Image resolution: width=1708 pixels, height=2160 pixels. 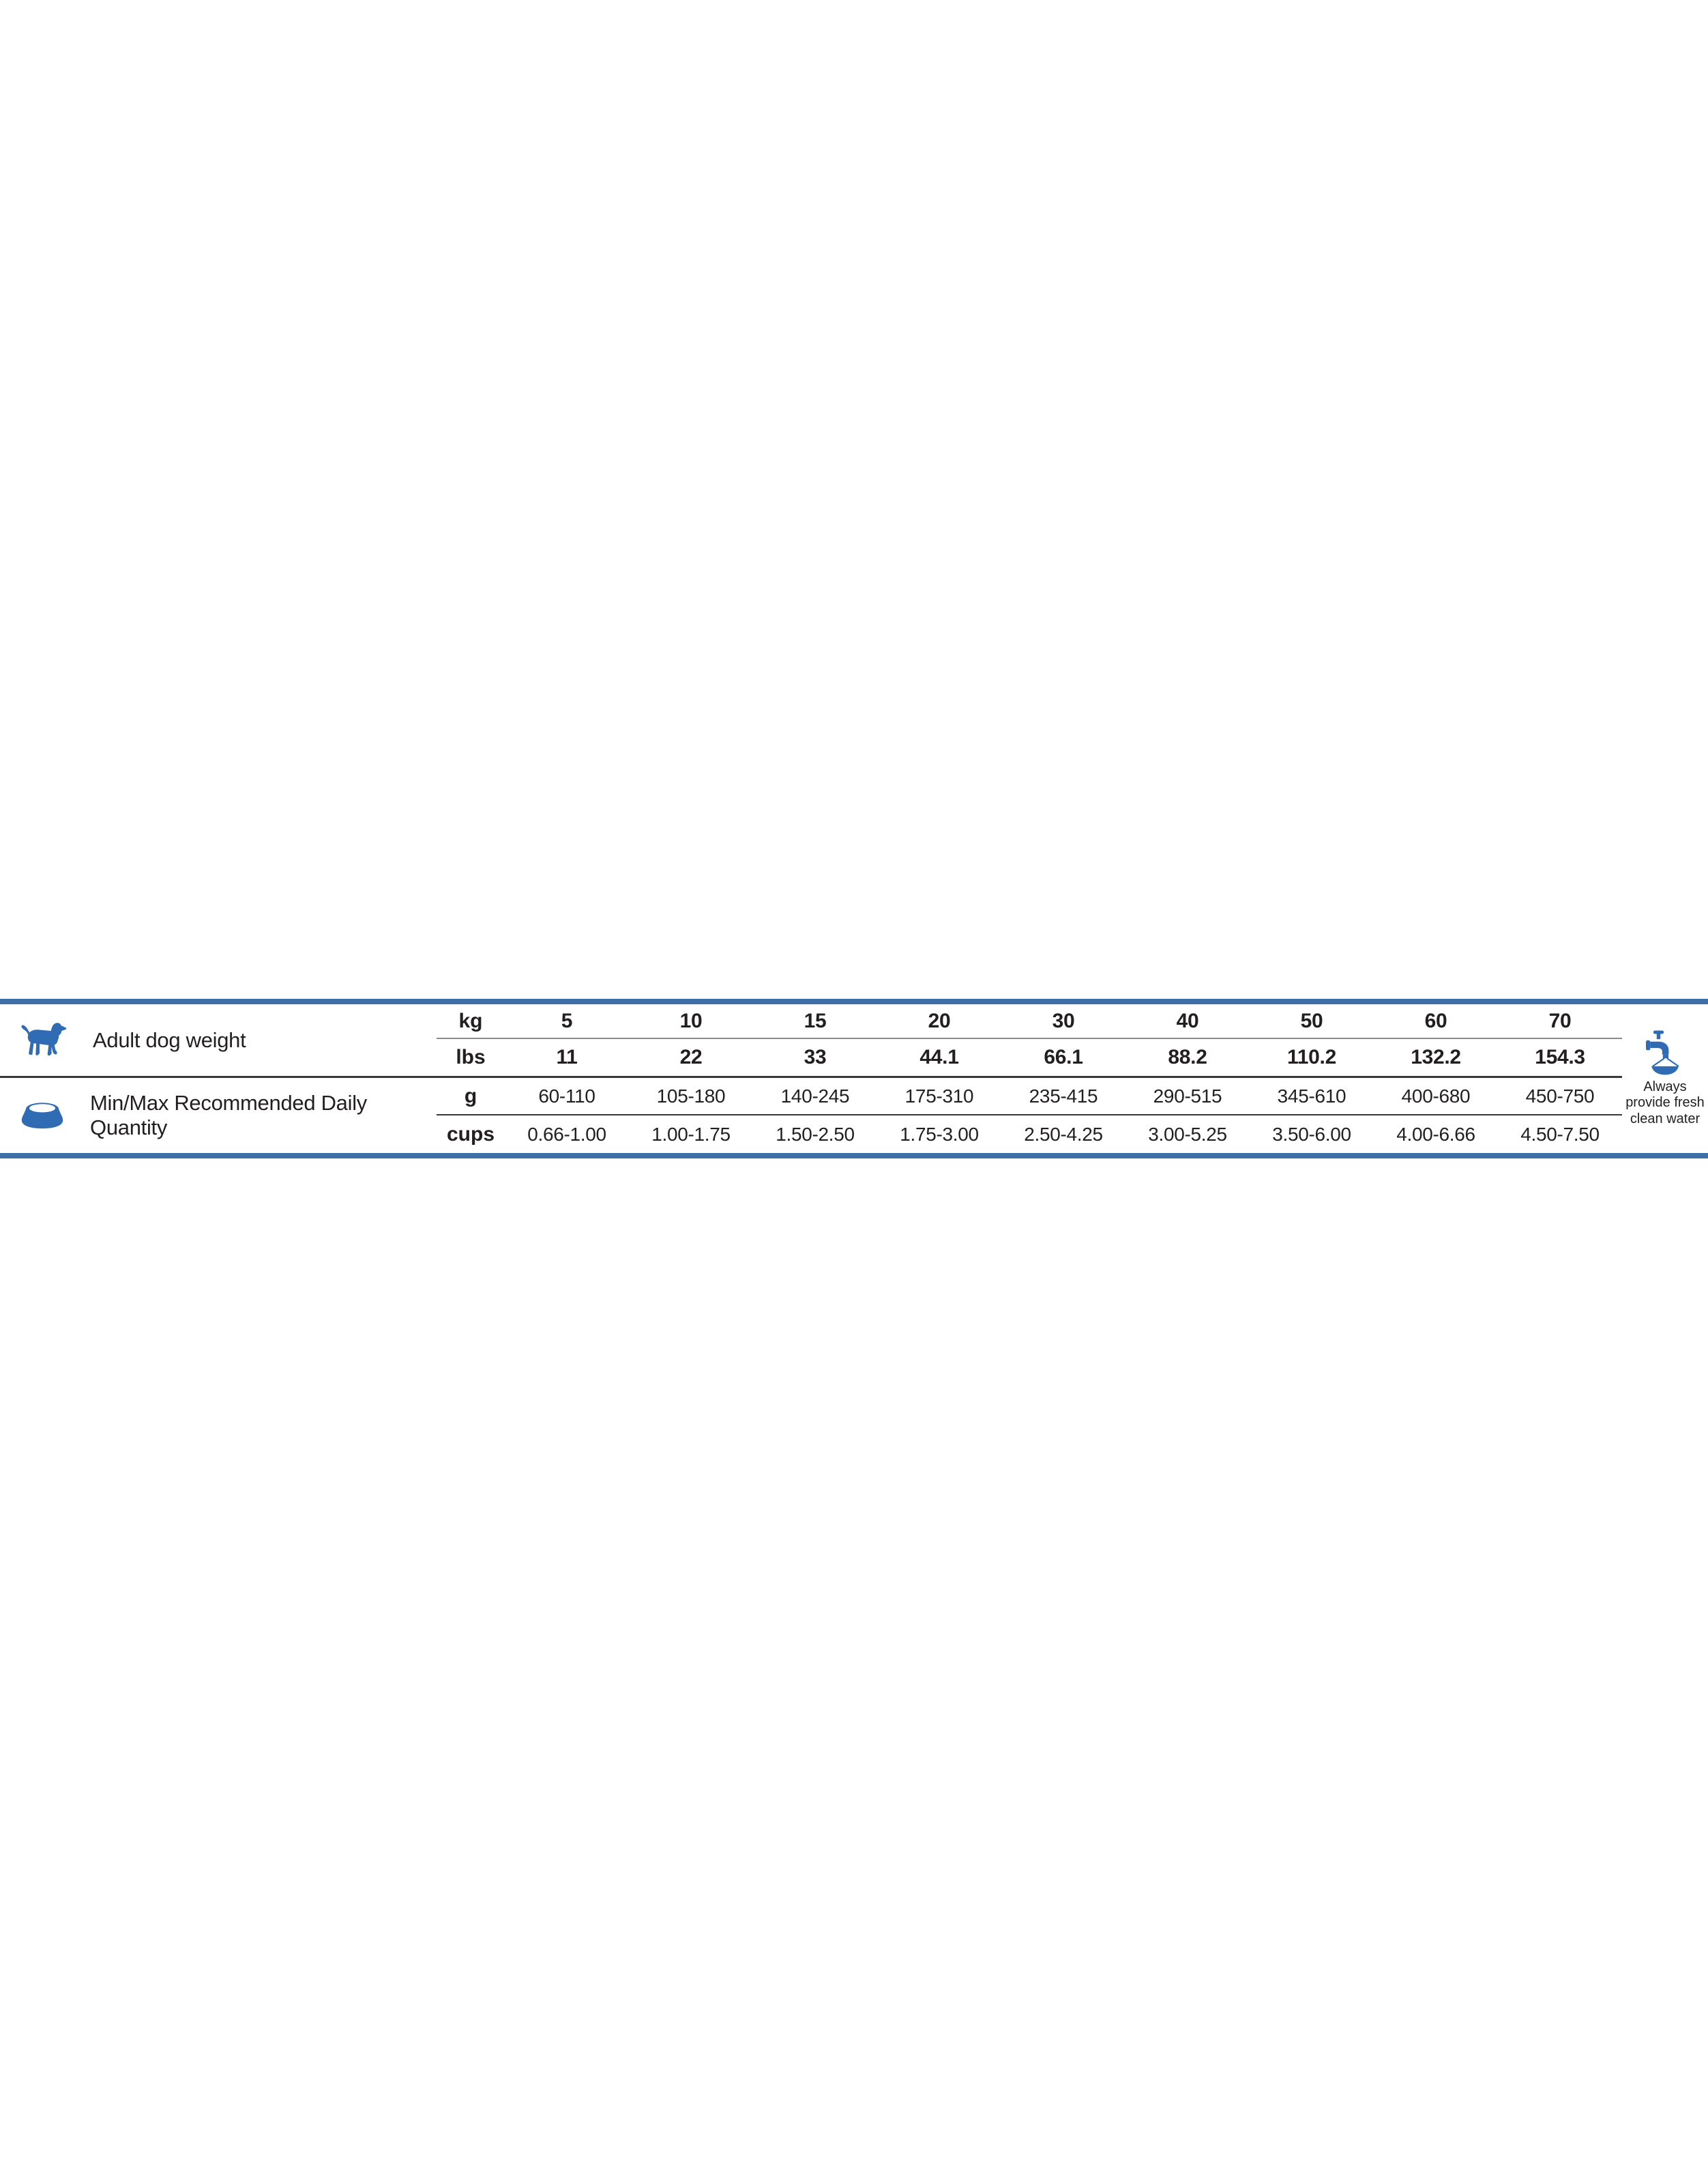 What do you see at coordinates (939, 1096) in the screenshot?
I see `value-cell: 175-310` at bounding box center [939, 1096].